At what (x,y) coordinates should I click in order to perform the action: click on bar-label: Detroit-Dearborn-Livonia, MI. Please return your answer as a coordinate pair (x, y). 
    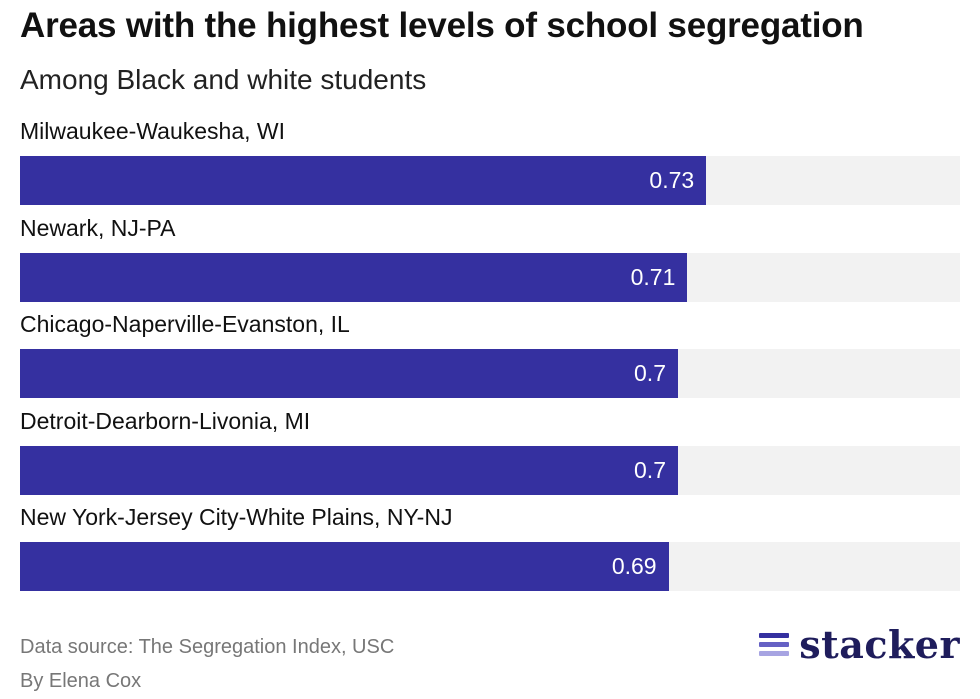
    Looking at the image, I should click on (165, 420).